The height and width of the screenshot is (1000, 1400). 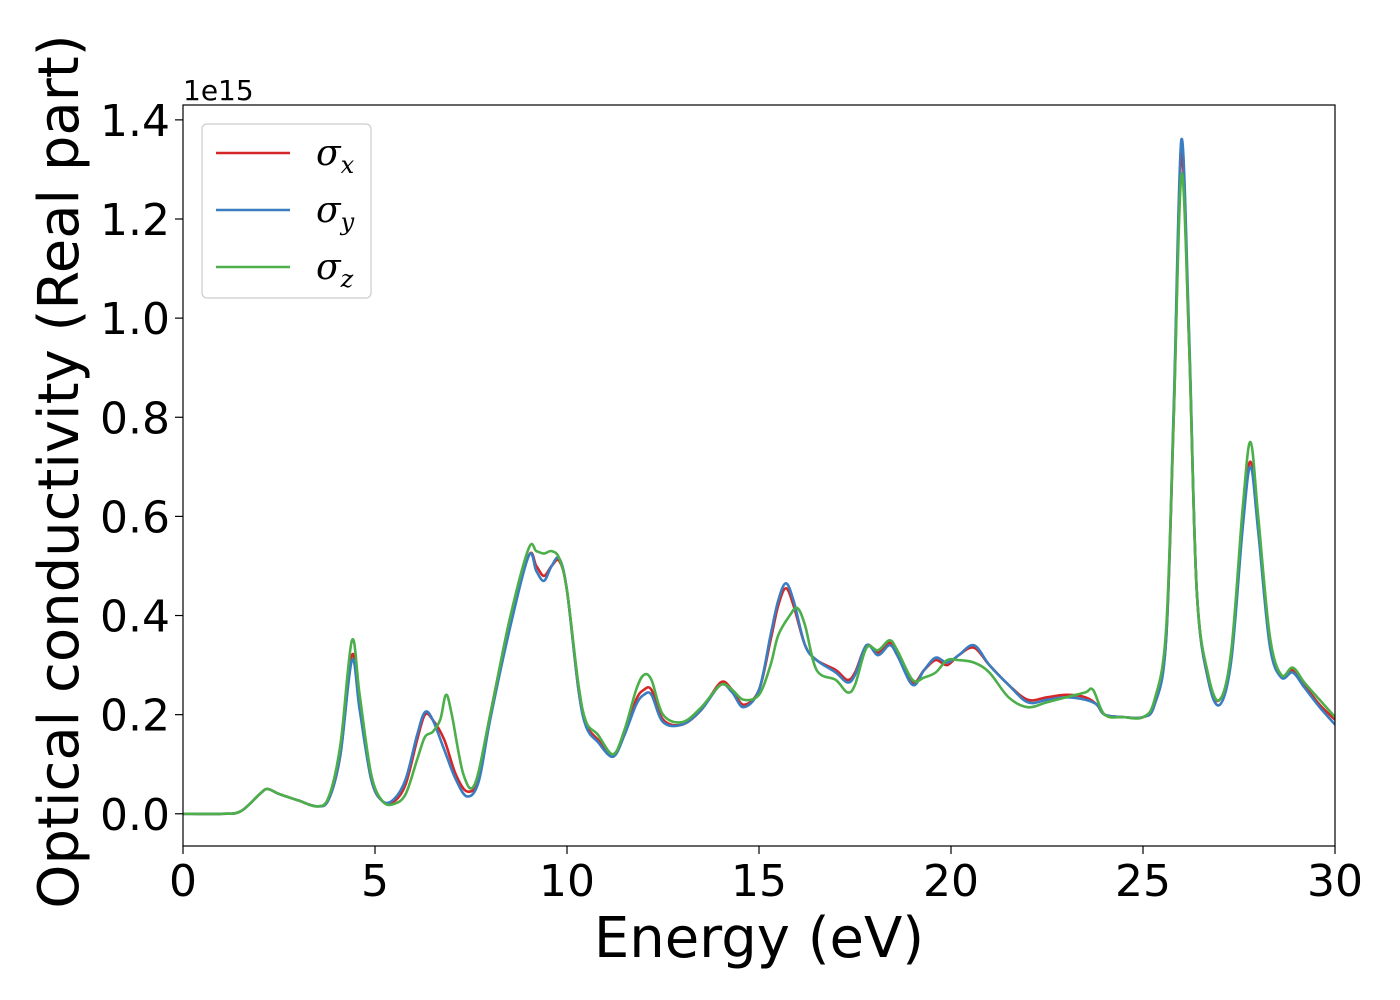 What do you see at coordinates (135, 319) in the screenshot?
I see `y-tick-label: 1.0` at bounding box center [135, 319].